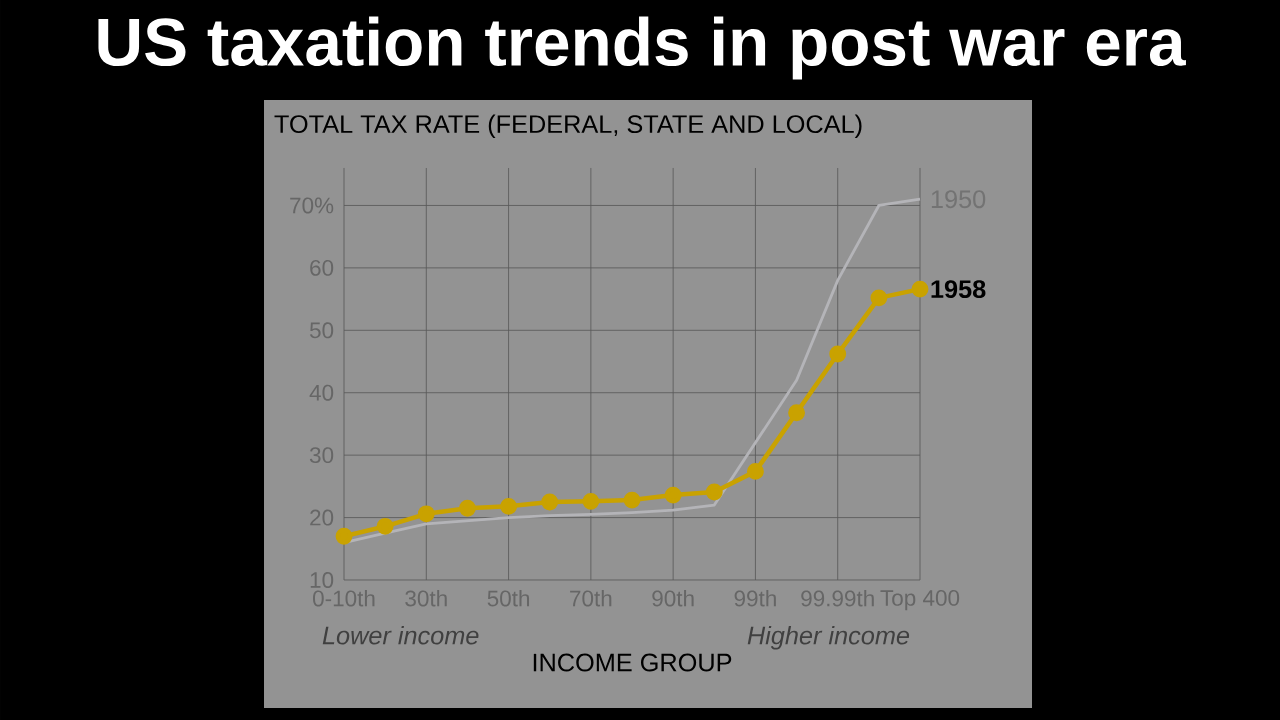  What do you see at coordinates (632, 662) in the screenshot?
I see `x-axis-title: INCOME GROUP` at bounding box center [632, 662].